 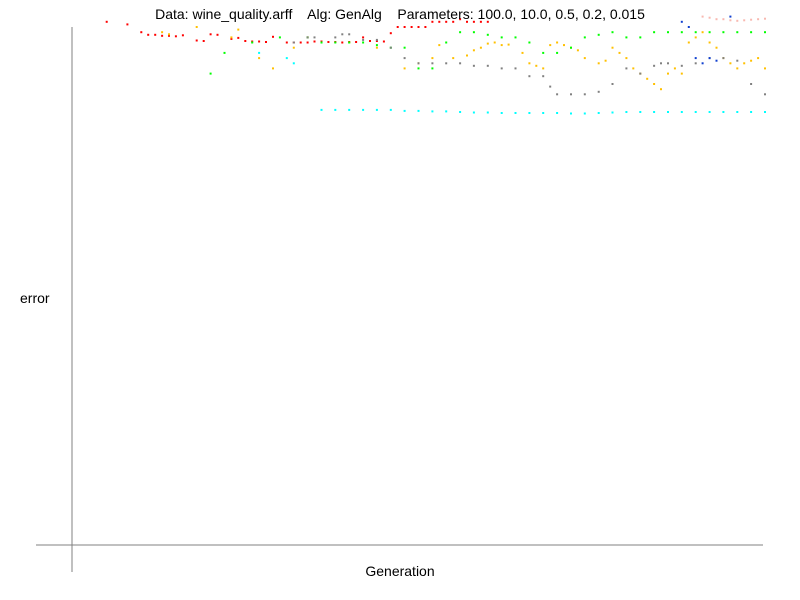 What do you see at coordinates (35, 298) in the screenshot?
I see `y-axis-label: error` at bounding box center [35, 298].